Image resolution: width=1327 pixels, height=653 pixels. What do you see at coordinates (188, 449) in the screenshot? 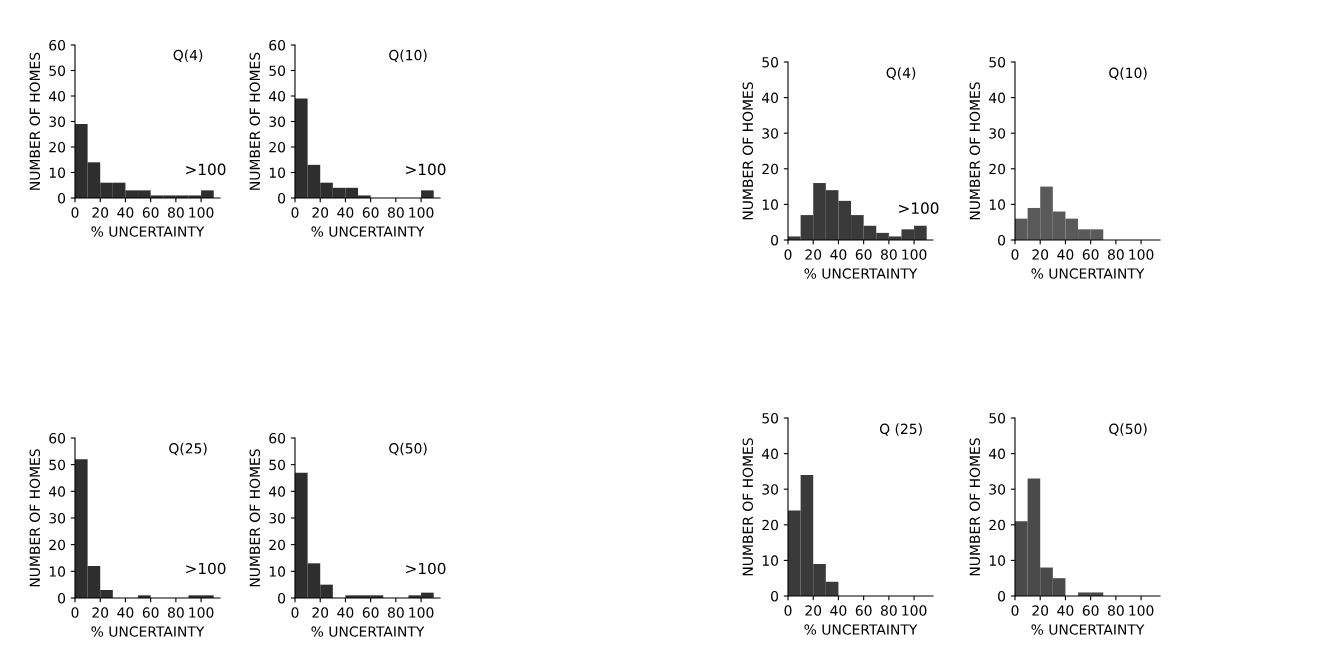
I see `chart-title: Q(25)` at bounding box center [188, 449].